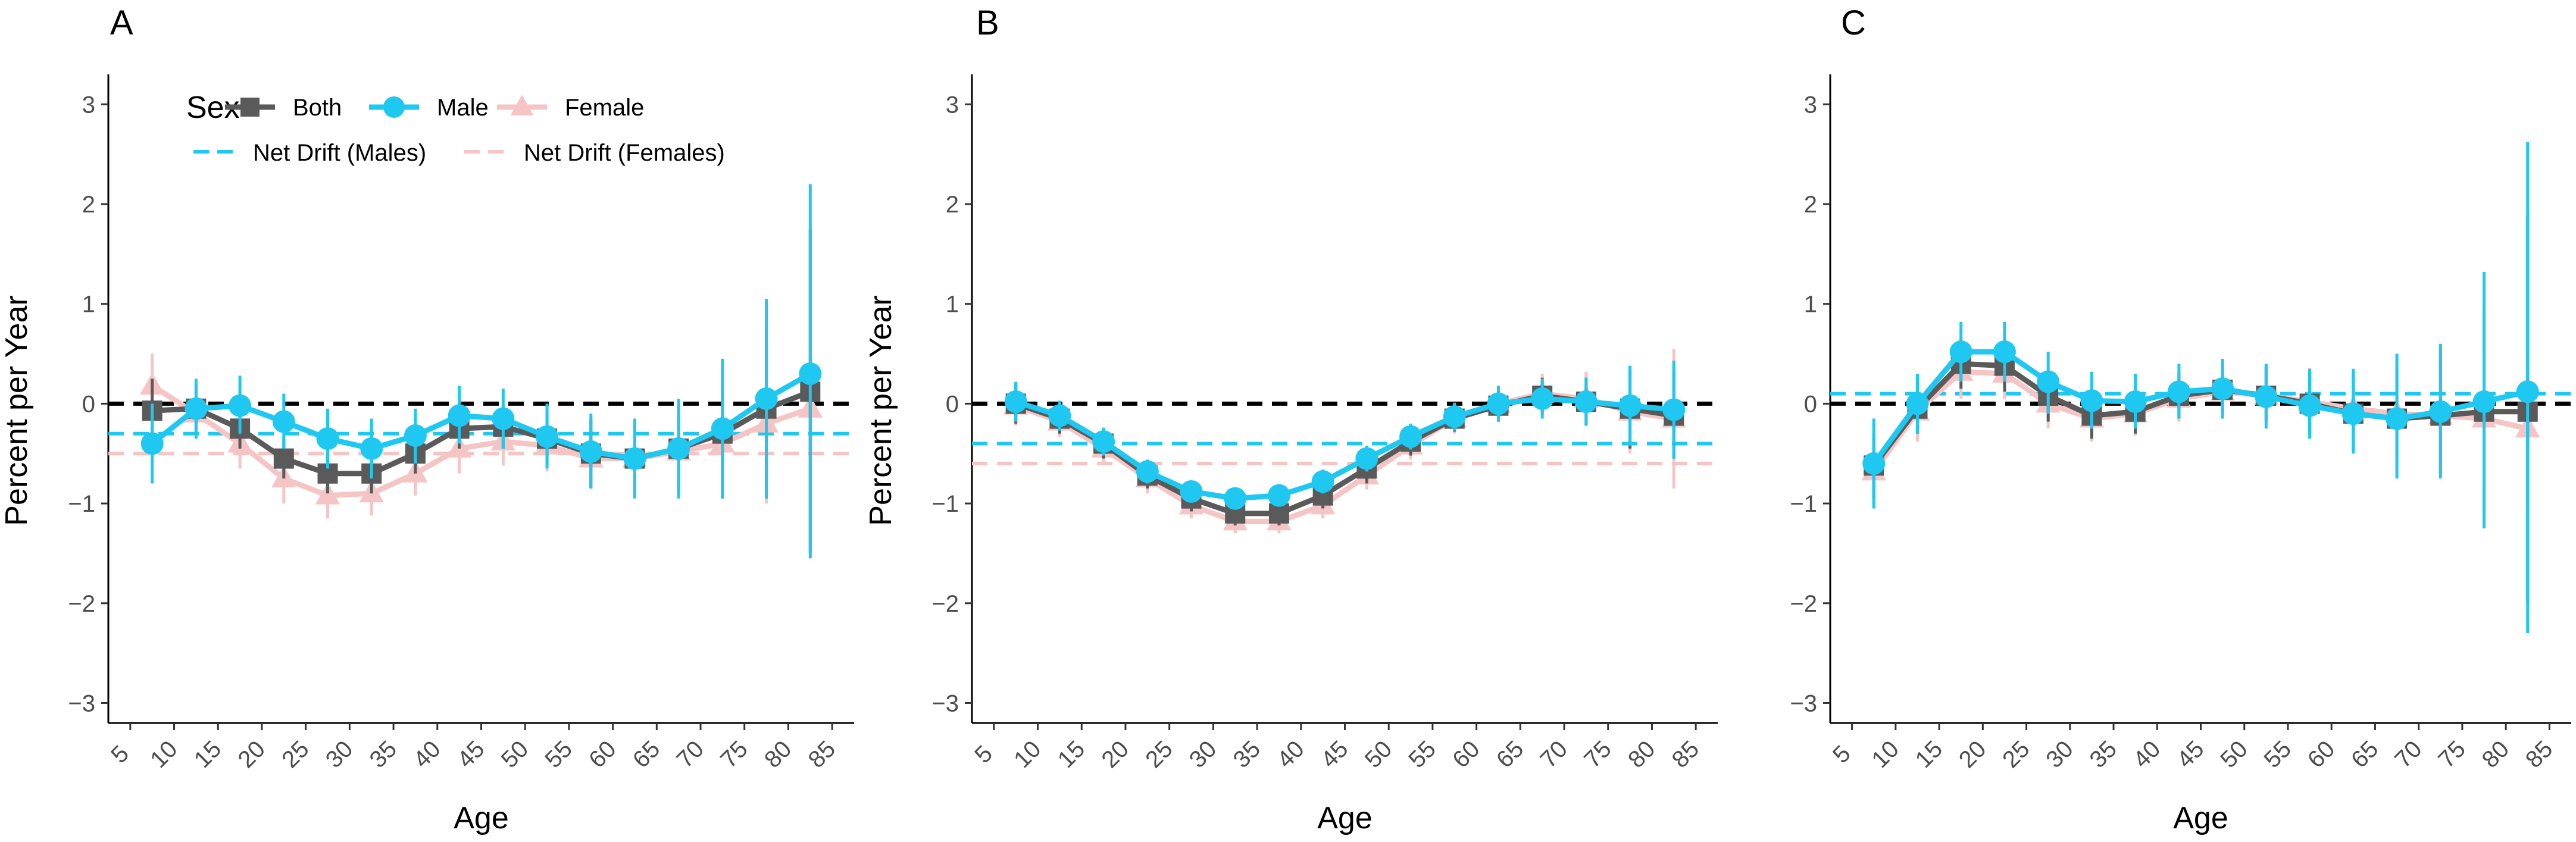  What do you see at coordinates (945, 504) in the screenshot?
I see `y-tick-label: −1` at bounding box center [945, 504].